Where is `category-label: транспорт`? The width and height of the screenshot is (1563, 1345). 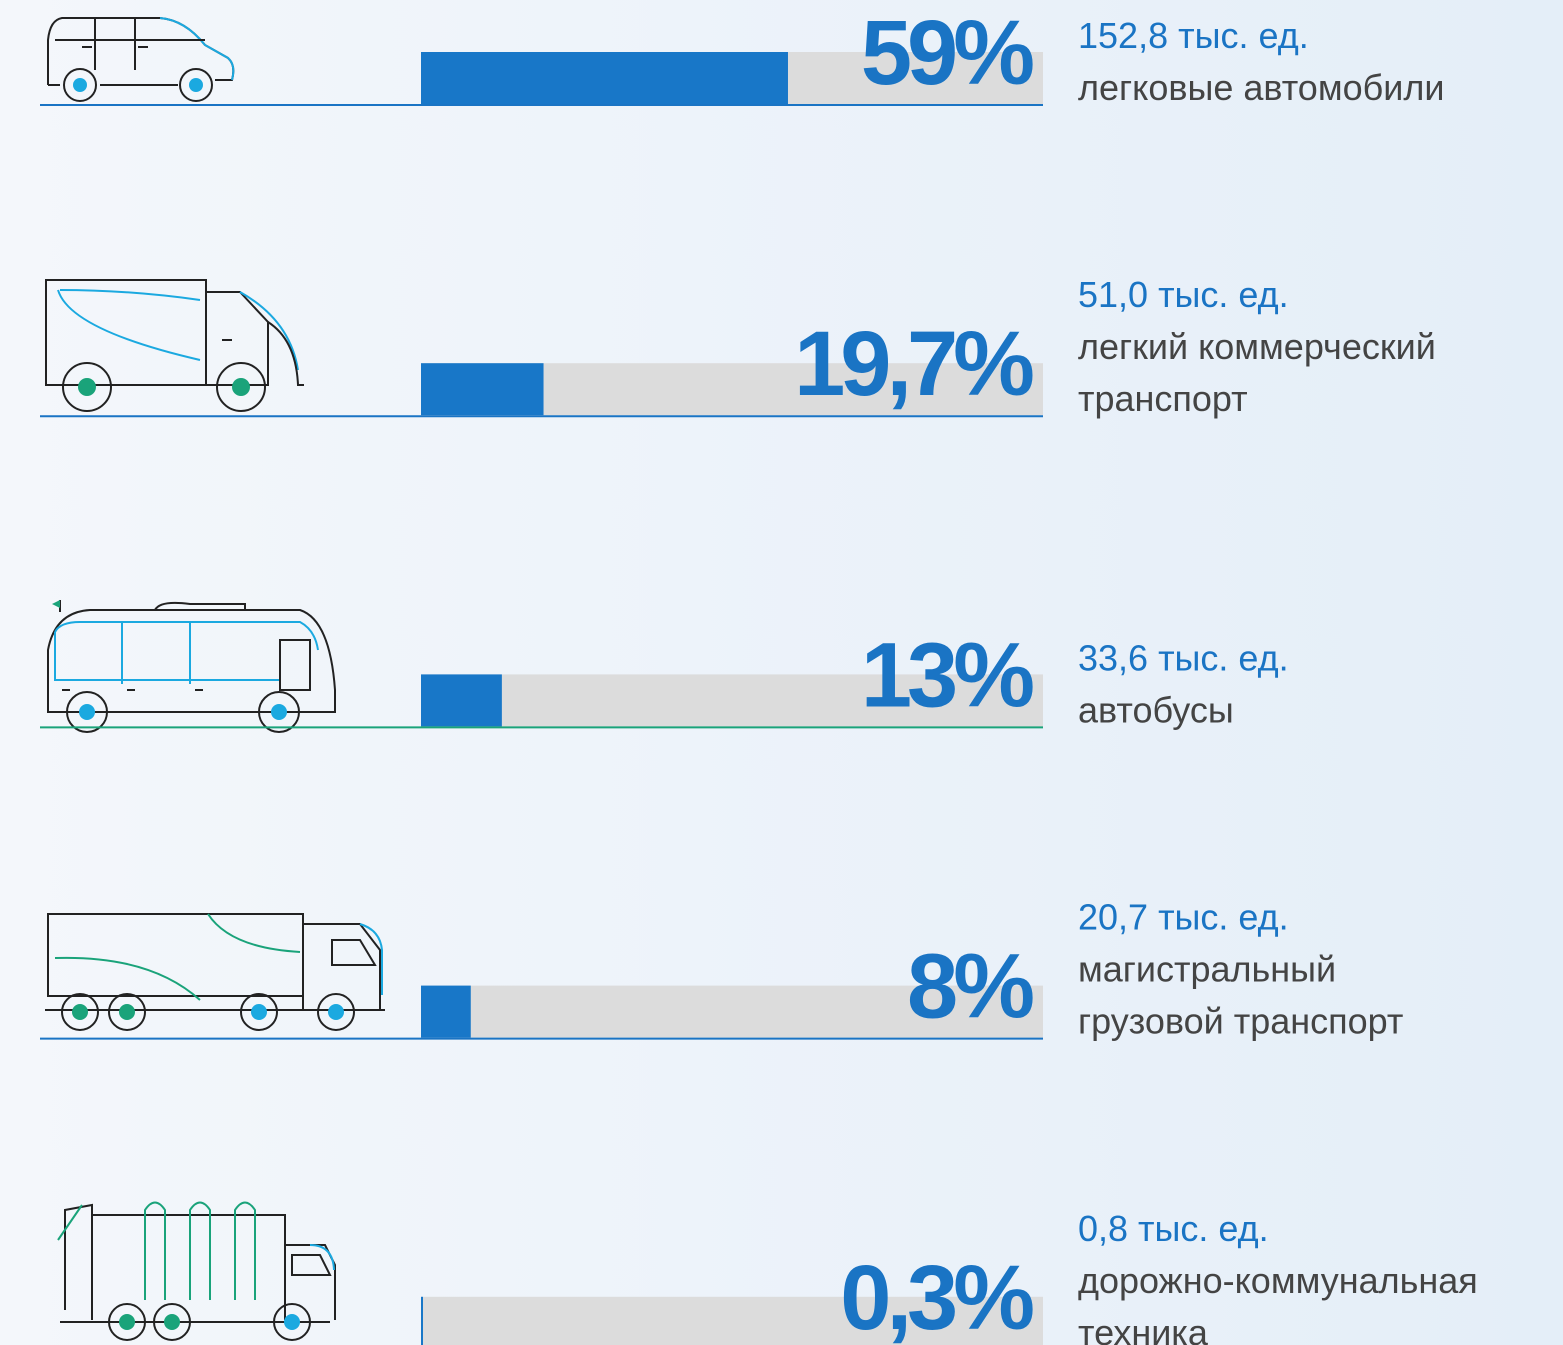
category-label: транспорт is located at coordinates (1163, 398).